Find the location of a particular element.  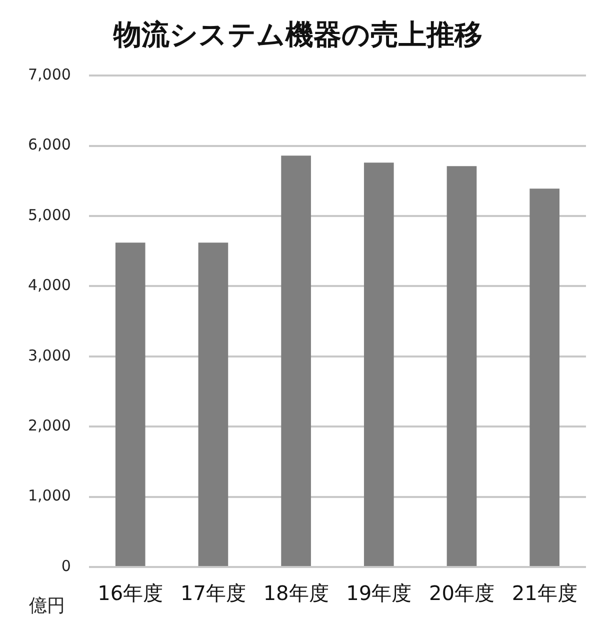

y-tick-label: 6,000 is located at coordinates (49, 145).